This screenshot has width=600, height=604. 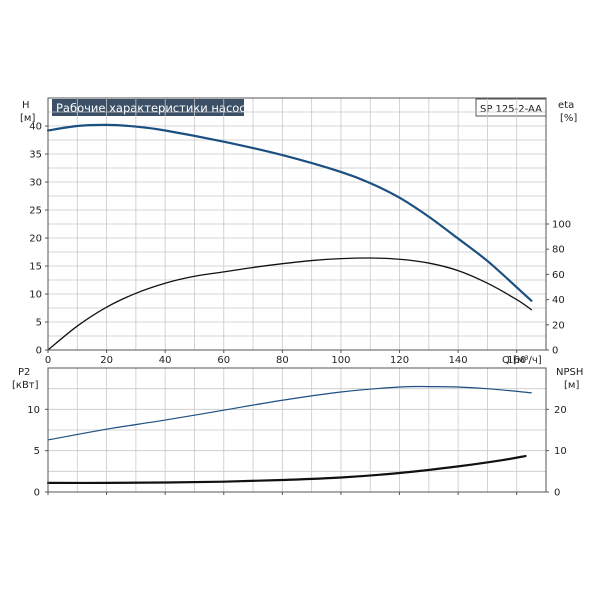 What do you see at coordinates (511, 109) in the screenshot?
I see `model-label: SP 125-2-AA` at bounding box center [511, 109].